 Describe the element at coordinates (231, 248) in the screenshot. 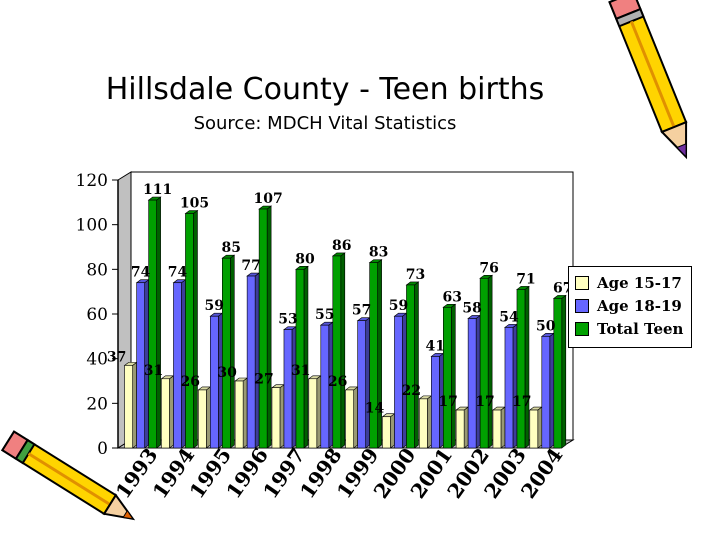

I see `data-label: 85` at that location.